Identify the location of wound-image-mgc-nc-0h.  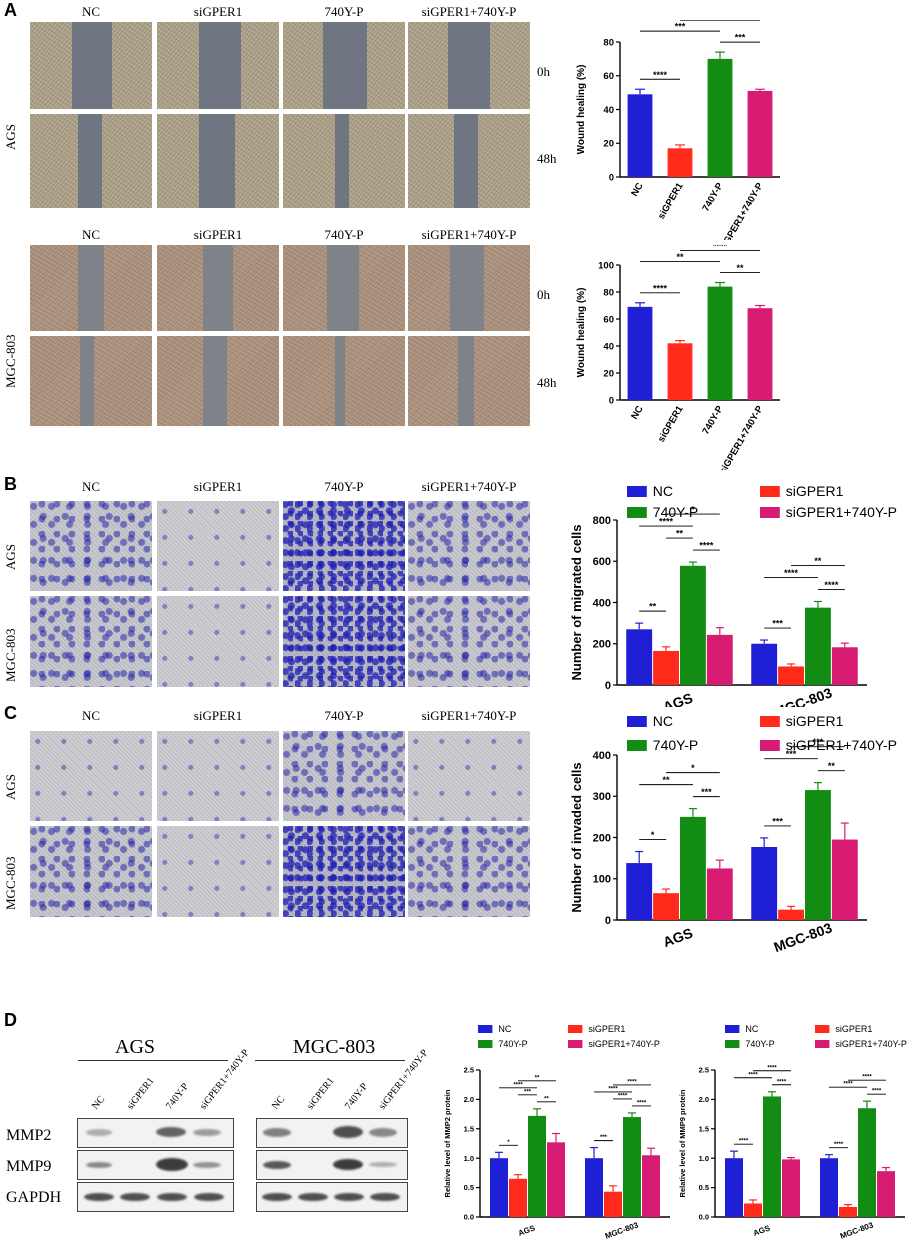
(91, 288).